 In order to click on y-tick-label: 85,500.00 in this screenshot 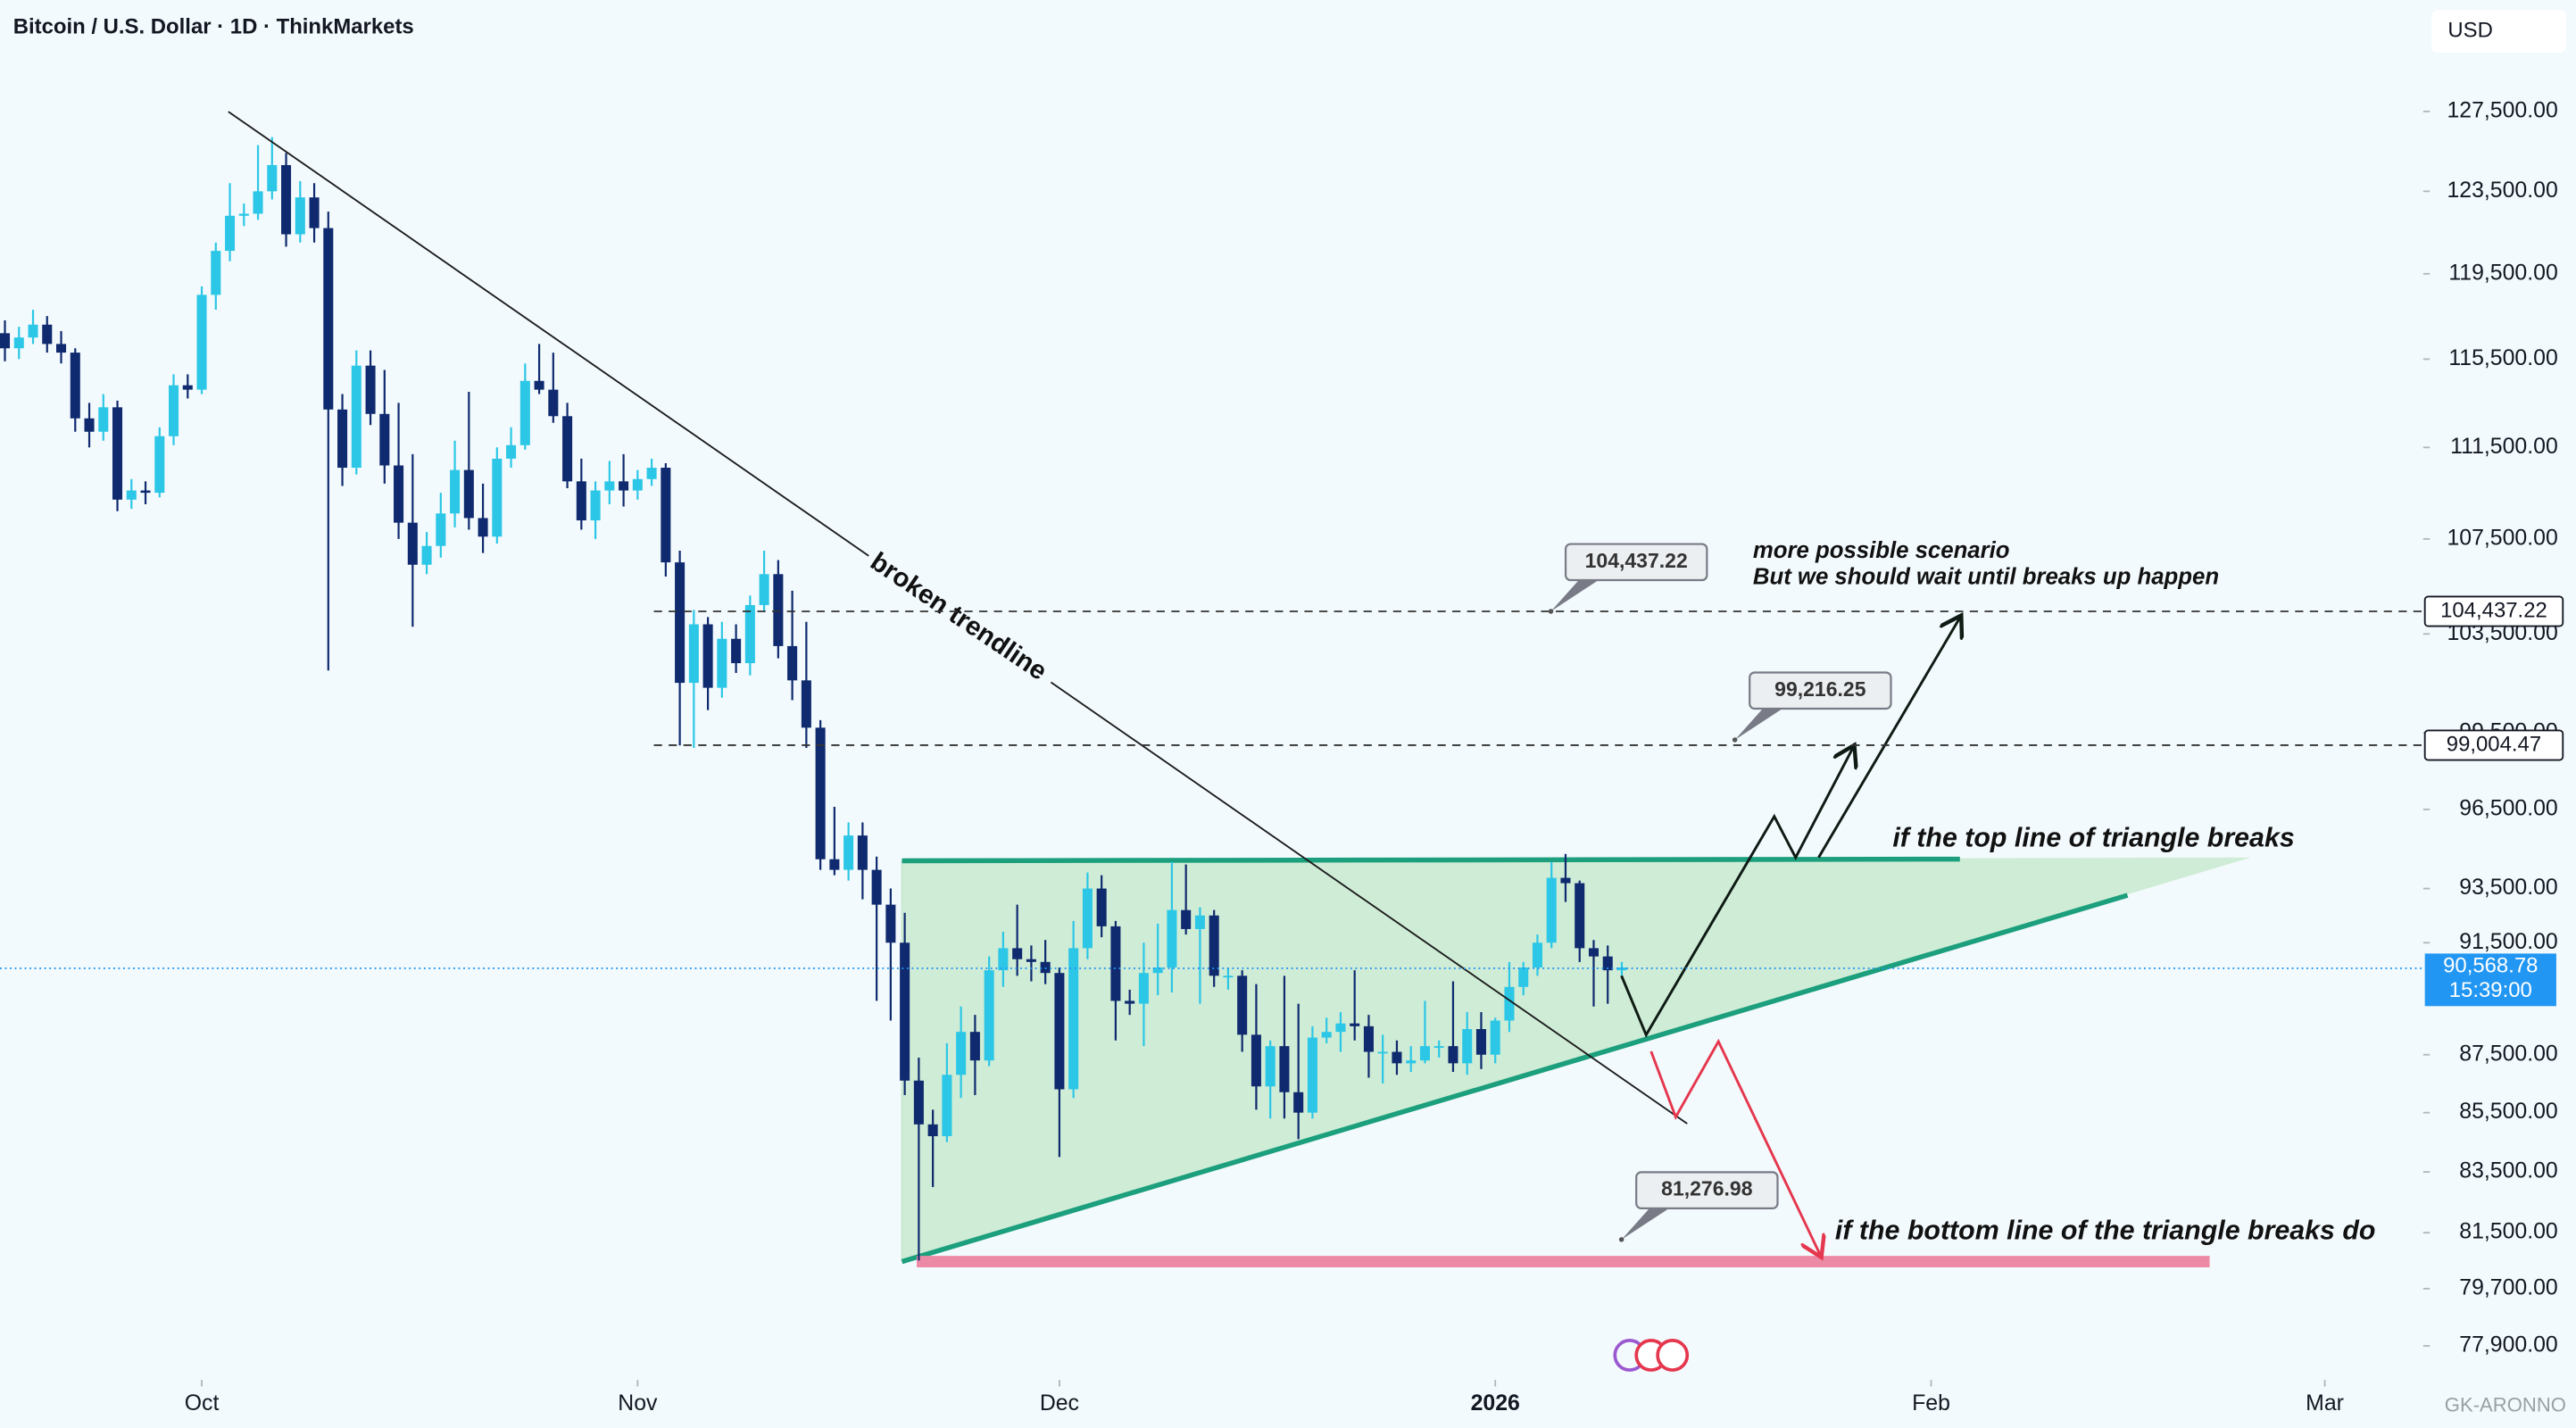, I will do `click(2508, 1112)`.